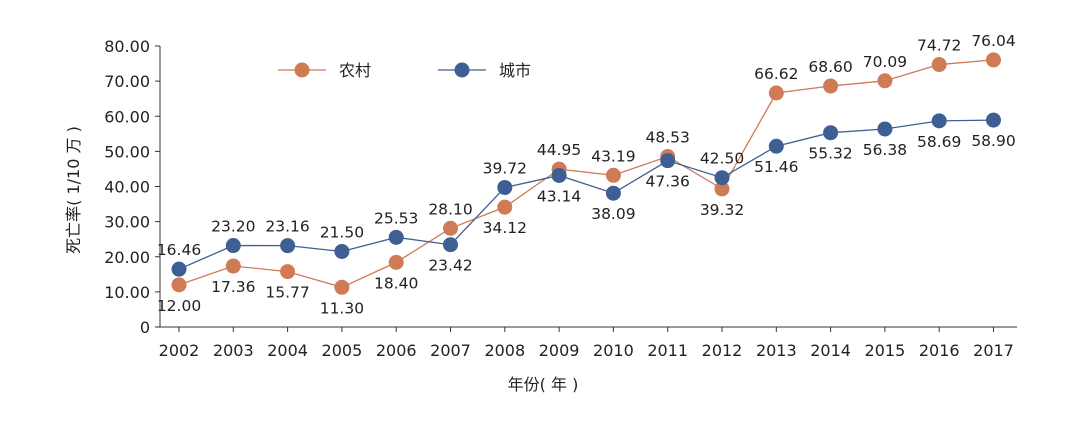  What do you see at coordinates (404, 70) in the screenshot?
I see `legend: 农村 城市` at bounding box center [404, 70].